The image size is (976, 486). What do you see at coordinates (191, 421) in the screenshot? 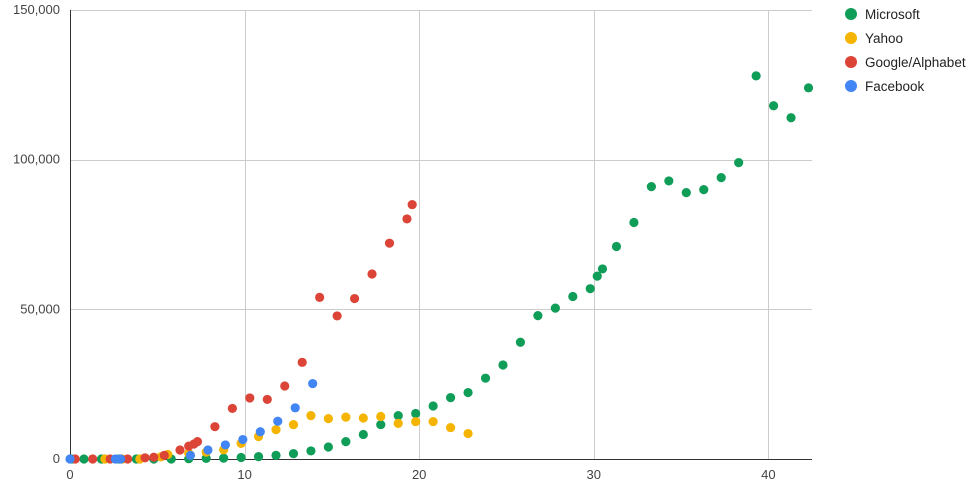
I see `series-facebook` at bounding box center [191, 421].